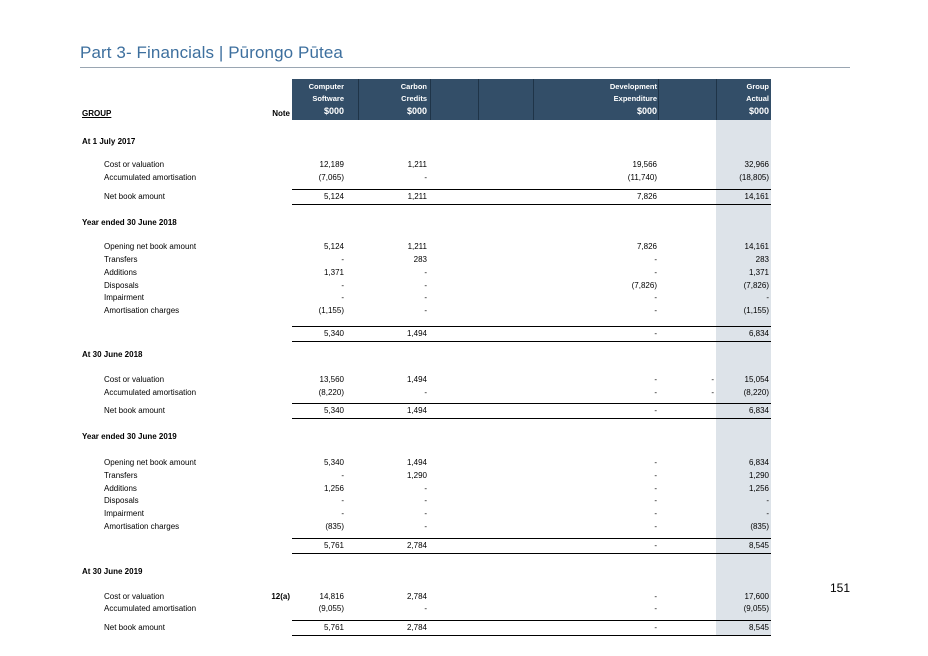 The width and height of the screenshot is (928, 656). What do you see at coordinates (331, 177) in the screenshot?
I see `cell-value: (7,065)` at bounding box center [331, 177].